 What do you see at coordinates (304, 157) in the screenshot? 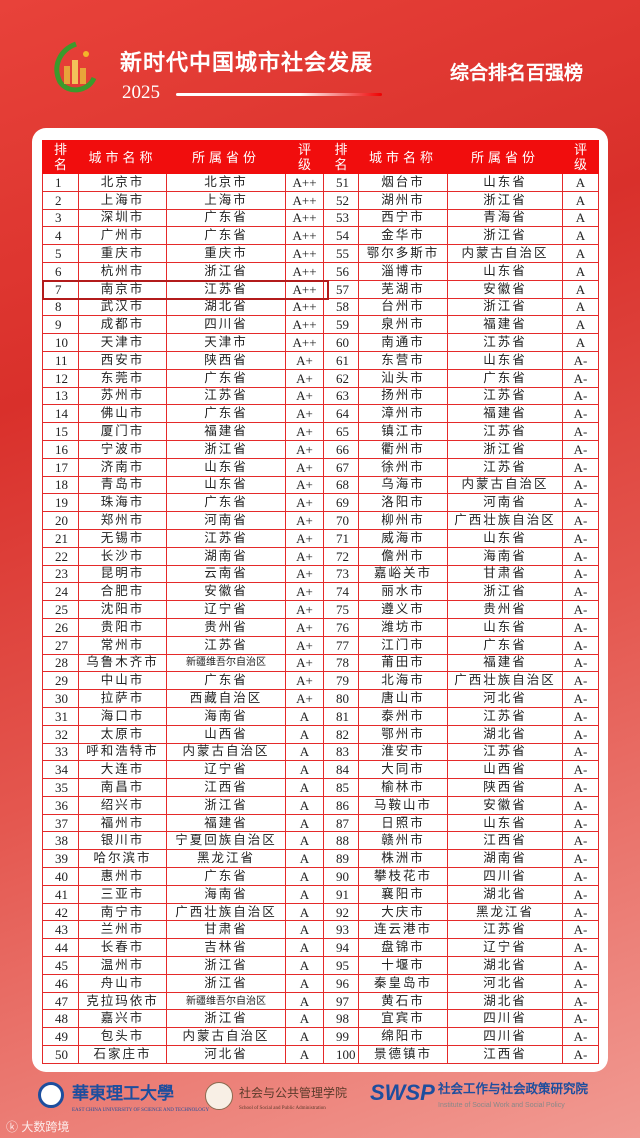
I see `grade-header: 评级` at bounding box center [304, 157].